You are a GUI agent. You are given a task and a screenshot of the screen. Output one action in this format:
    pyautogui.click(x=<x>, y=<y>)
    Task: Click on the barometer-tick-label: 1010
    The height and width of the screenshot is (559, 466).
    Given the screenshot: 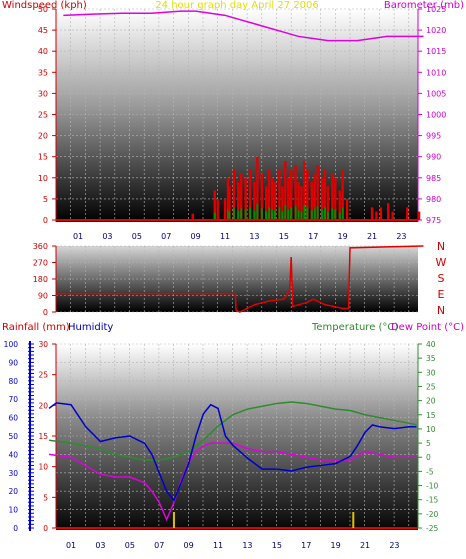 What is the action you would take?
    pyautogui.click(x=436, y=72)
    